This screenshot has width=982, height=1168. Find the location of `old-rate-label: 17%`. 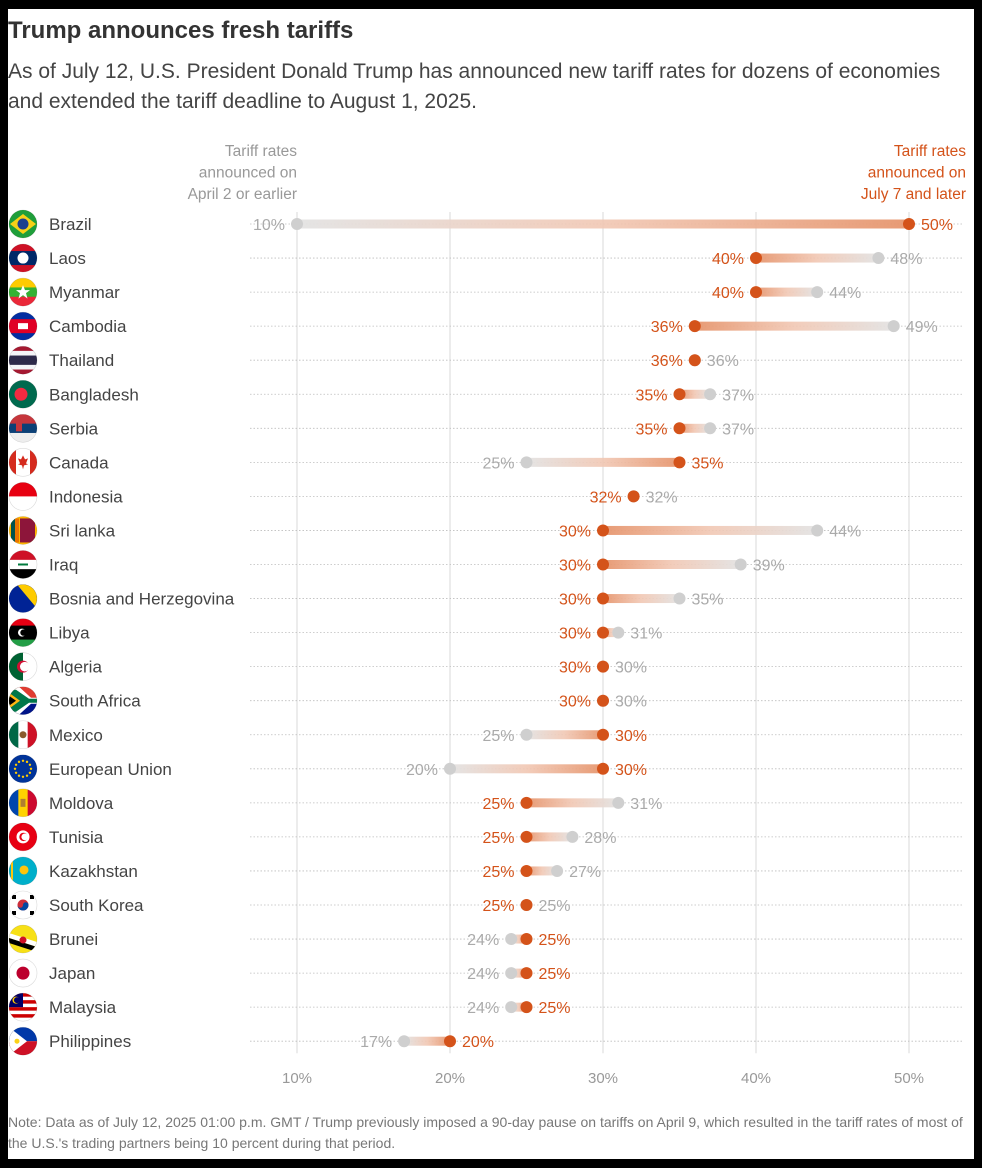

old-rate-label: 17% is located at coordinates (376, 1042).